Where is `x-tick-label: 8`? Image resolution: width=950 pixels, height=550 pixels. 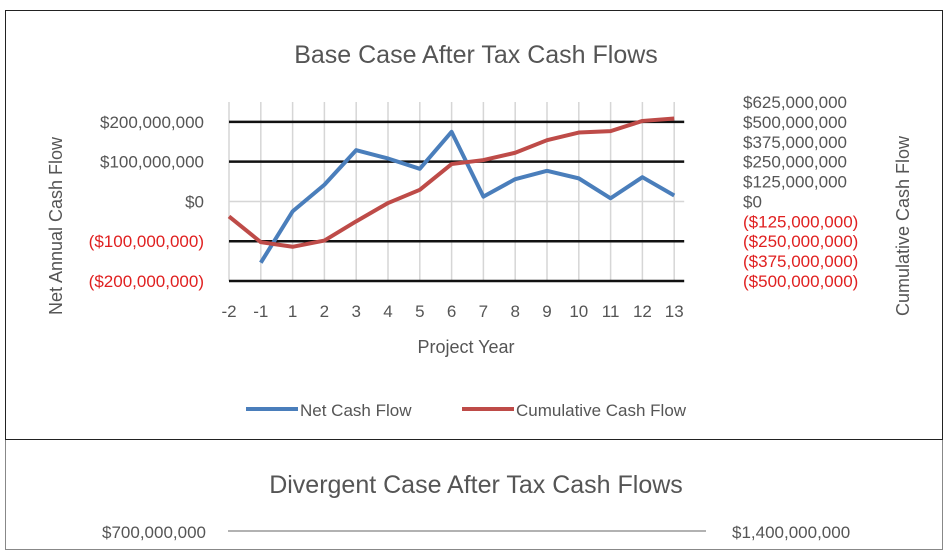
x-tick-label: 8 is located at coordinates (514, 311).